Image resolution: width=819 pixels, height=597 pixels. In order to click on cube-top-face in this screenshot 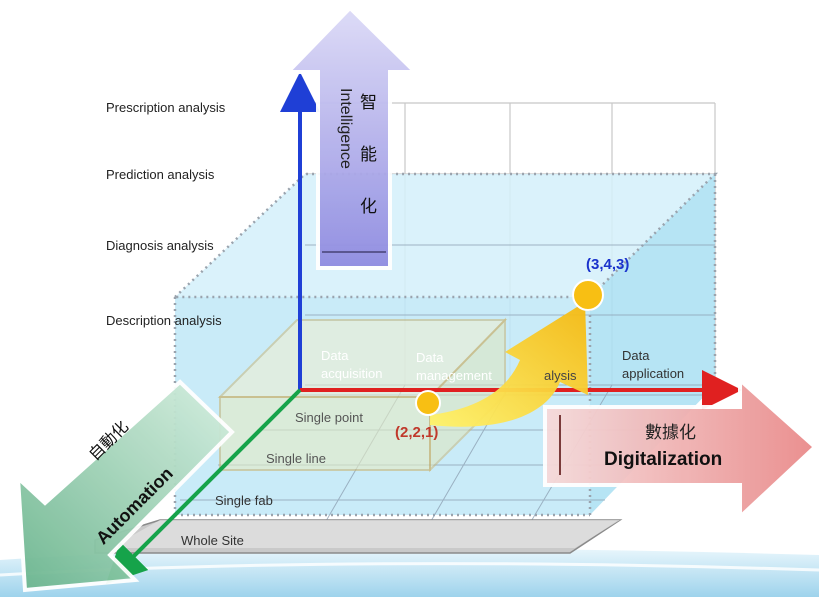, I will do `click(445, 235)`.